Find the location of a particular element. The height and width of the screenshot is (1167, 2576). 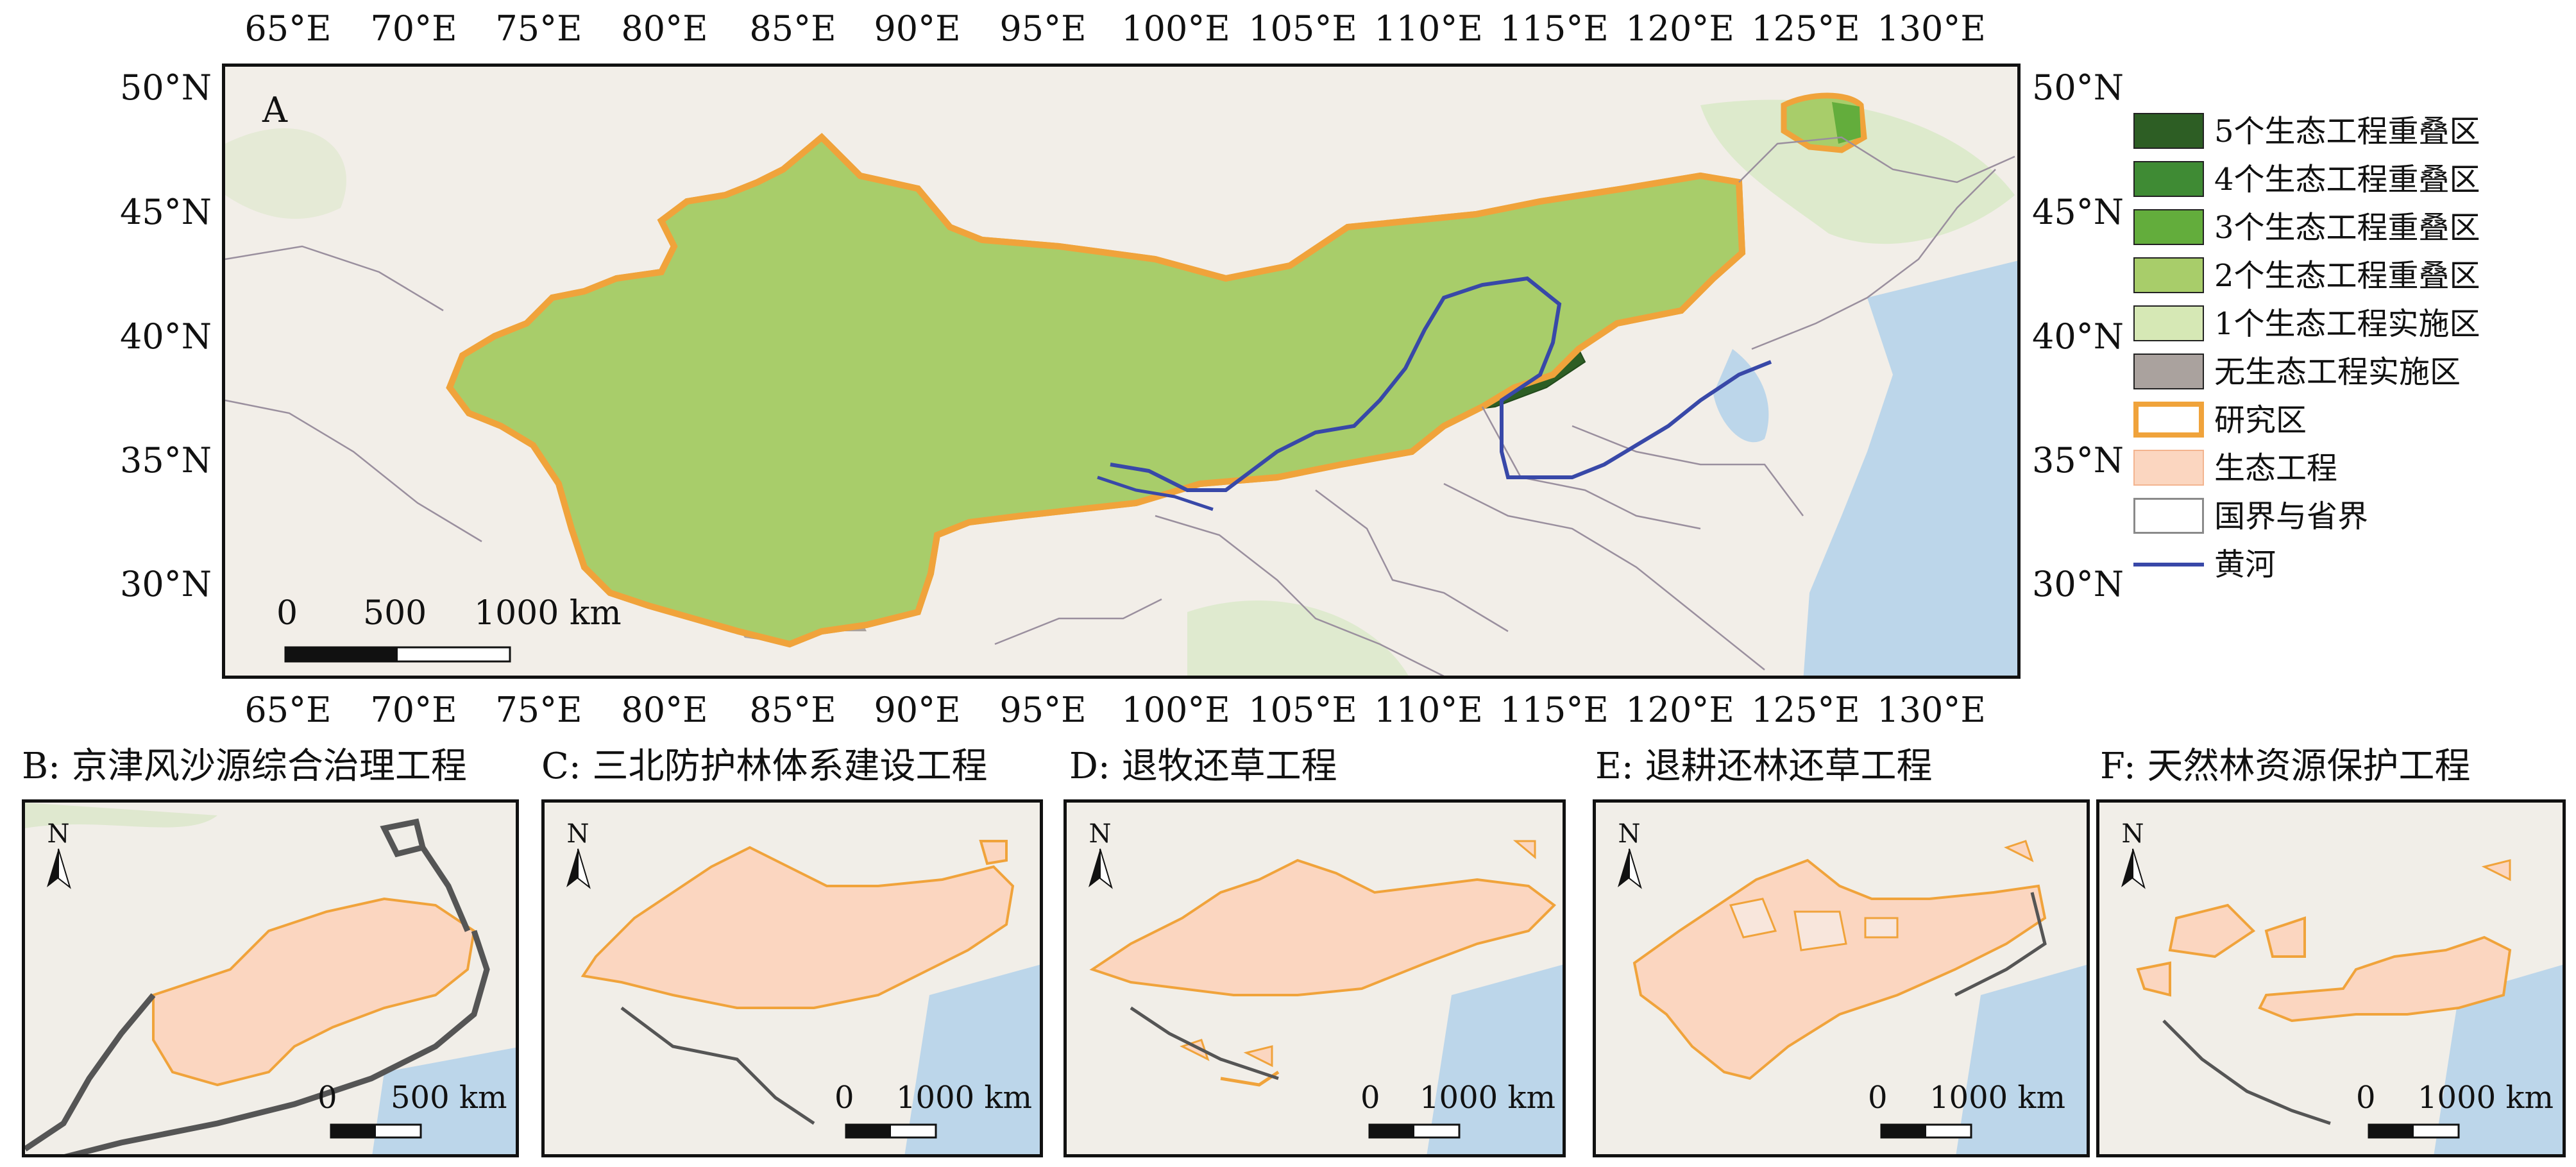

legend-label: 5个生态工程重叠区 is located at coordinates (2347, 131).